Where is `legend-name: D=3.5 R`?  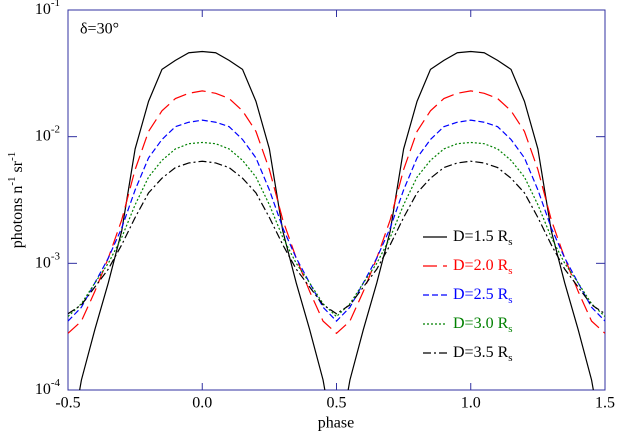
legend-name: D=3.5 R is located at coordinates (481, 352).